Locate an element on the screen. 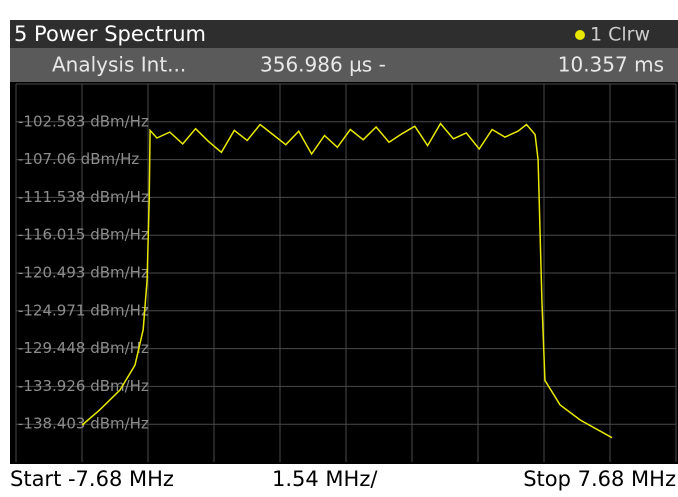  footer-start: Start -7.68 MHz is located at coordinates (92, 479).